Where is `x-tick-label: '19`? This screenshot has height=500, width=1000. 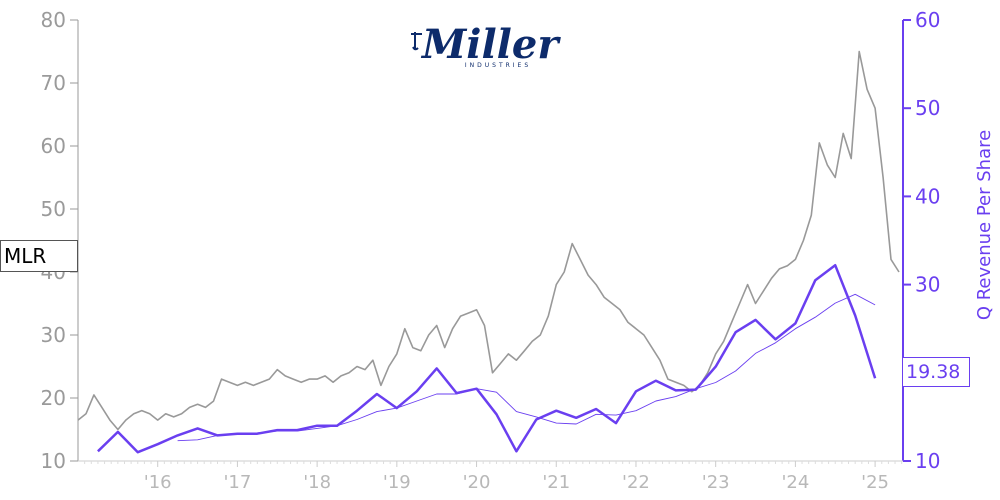 x-tick-label: '19 is located at coordinates (397, 482).